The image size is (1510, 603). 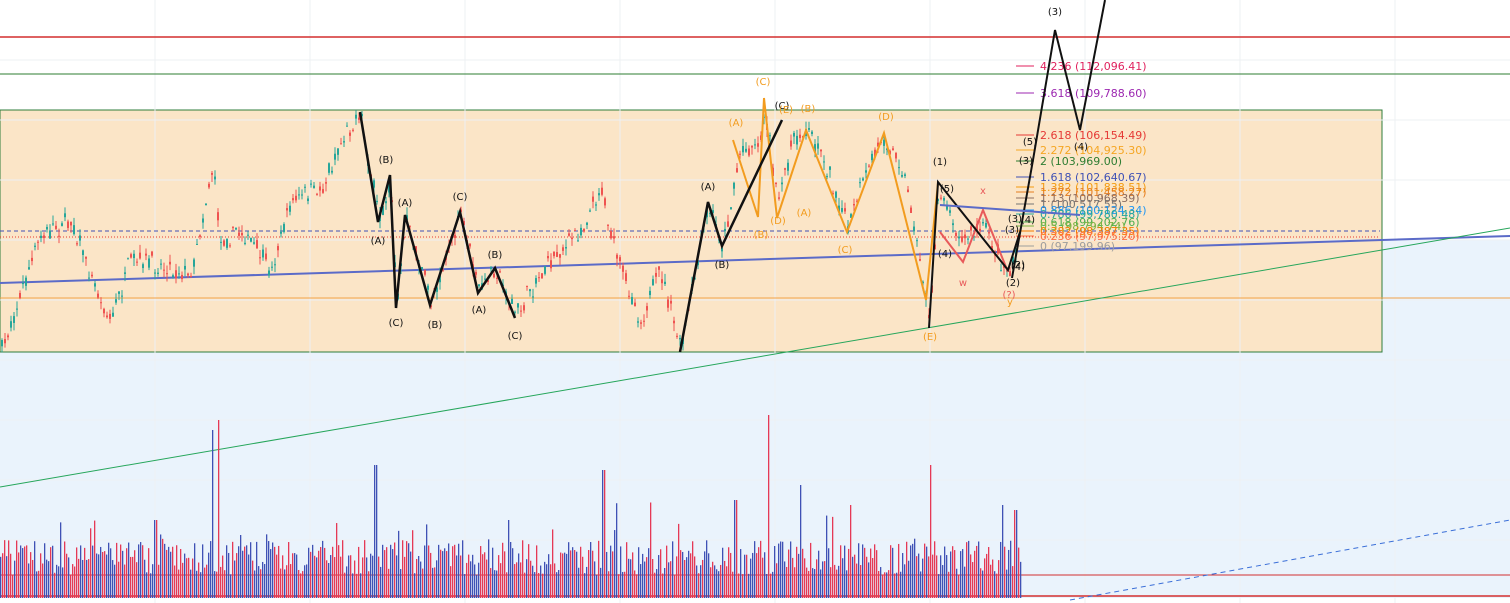 What do you see at coordinates (1093, 150) in the screenshot?
I see `fib-label: 2.272 (104,925.30)` at bounding box center [1093, 150].